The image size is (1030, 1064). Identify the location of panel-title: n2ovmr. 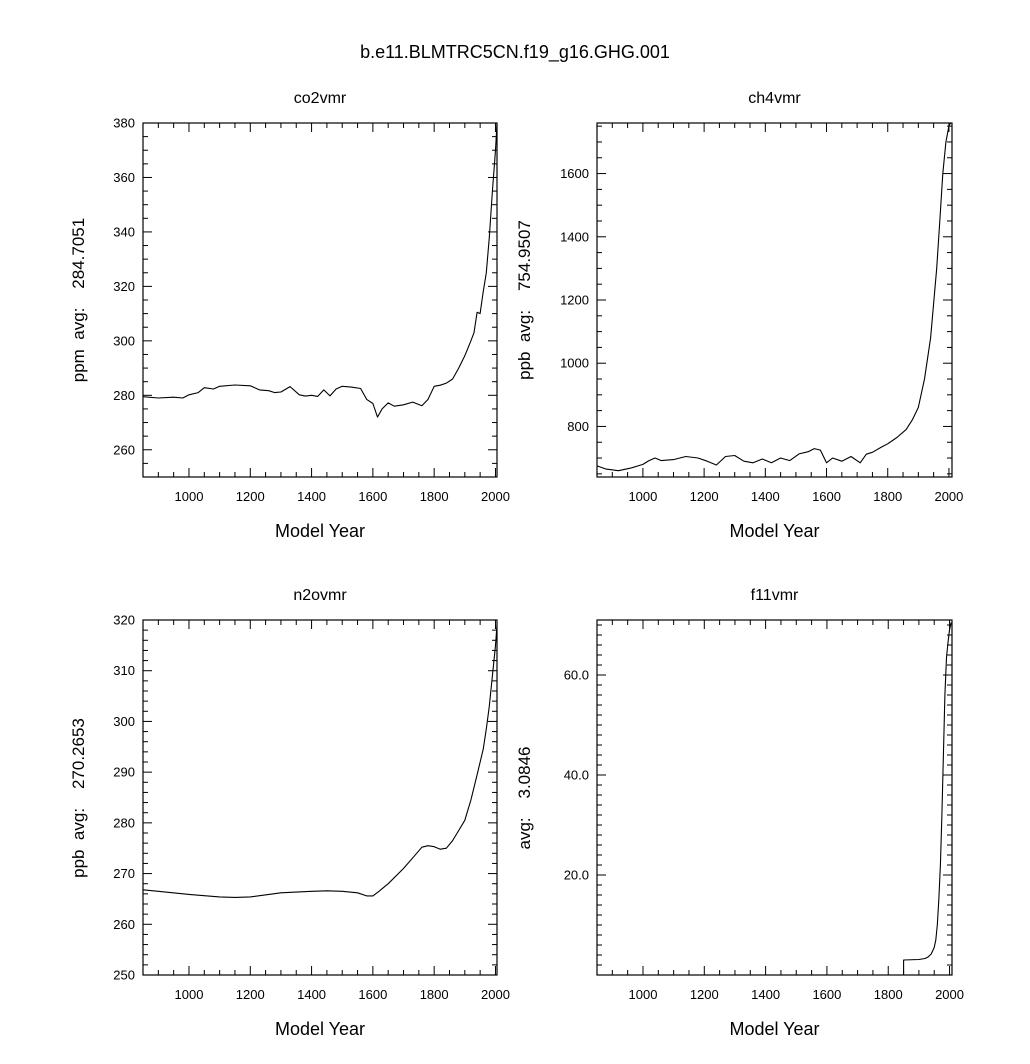
(320, 595).